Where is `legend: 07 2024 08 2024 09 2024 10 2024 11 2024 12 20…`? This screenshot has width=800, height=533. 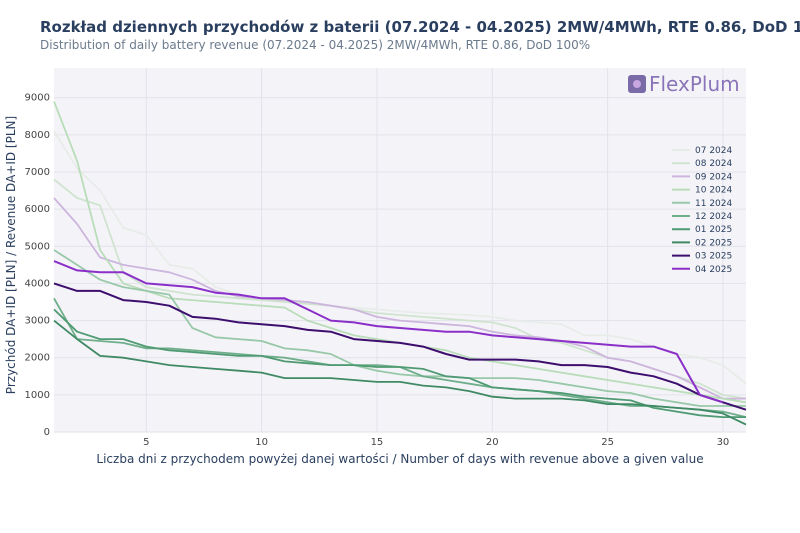 legend: 07 2024 08 2024 09 2024 10 2024 11 2024 12 20… is located at coordinates (702, 210).